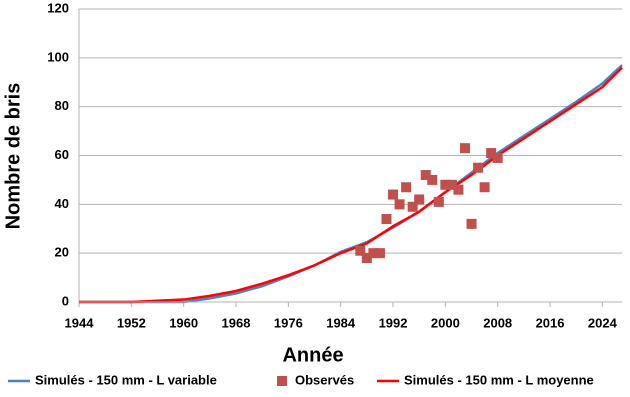 The width and height of the screenshot is (630, 397). Describe the element at coordinates (126, 379) in the screenshot. I see `legend-label: Simulés - 150 mm - L variable` at that location.